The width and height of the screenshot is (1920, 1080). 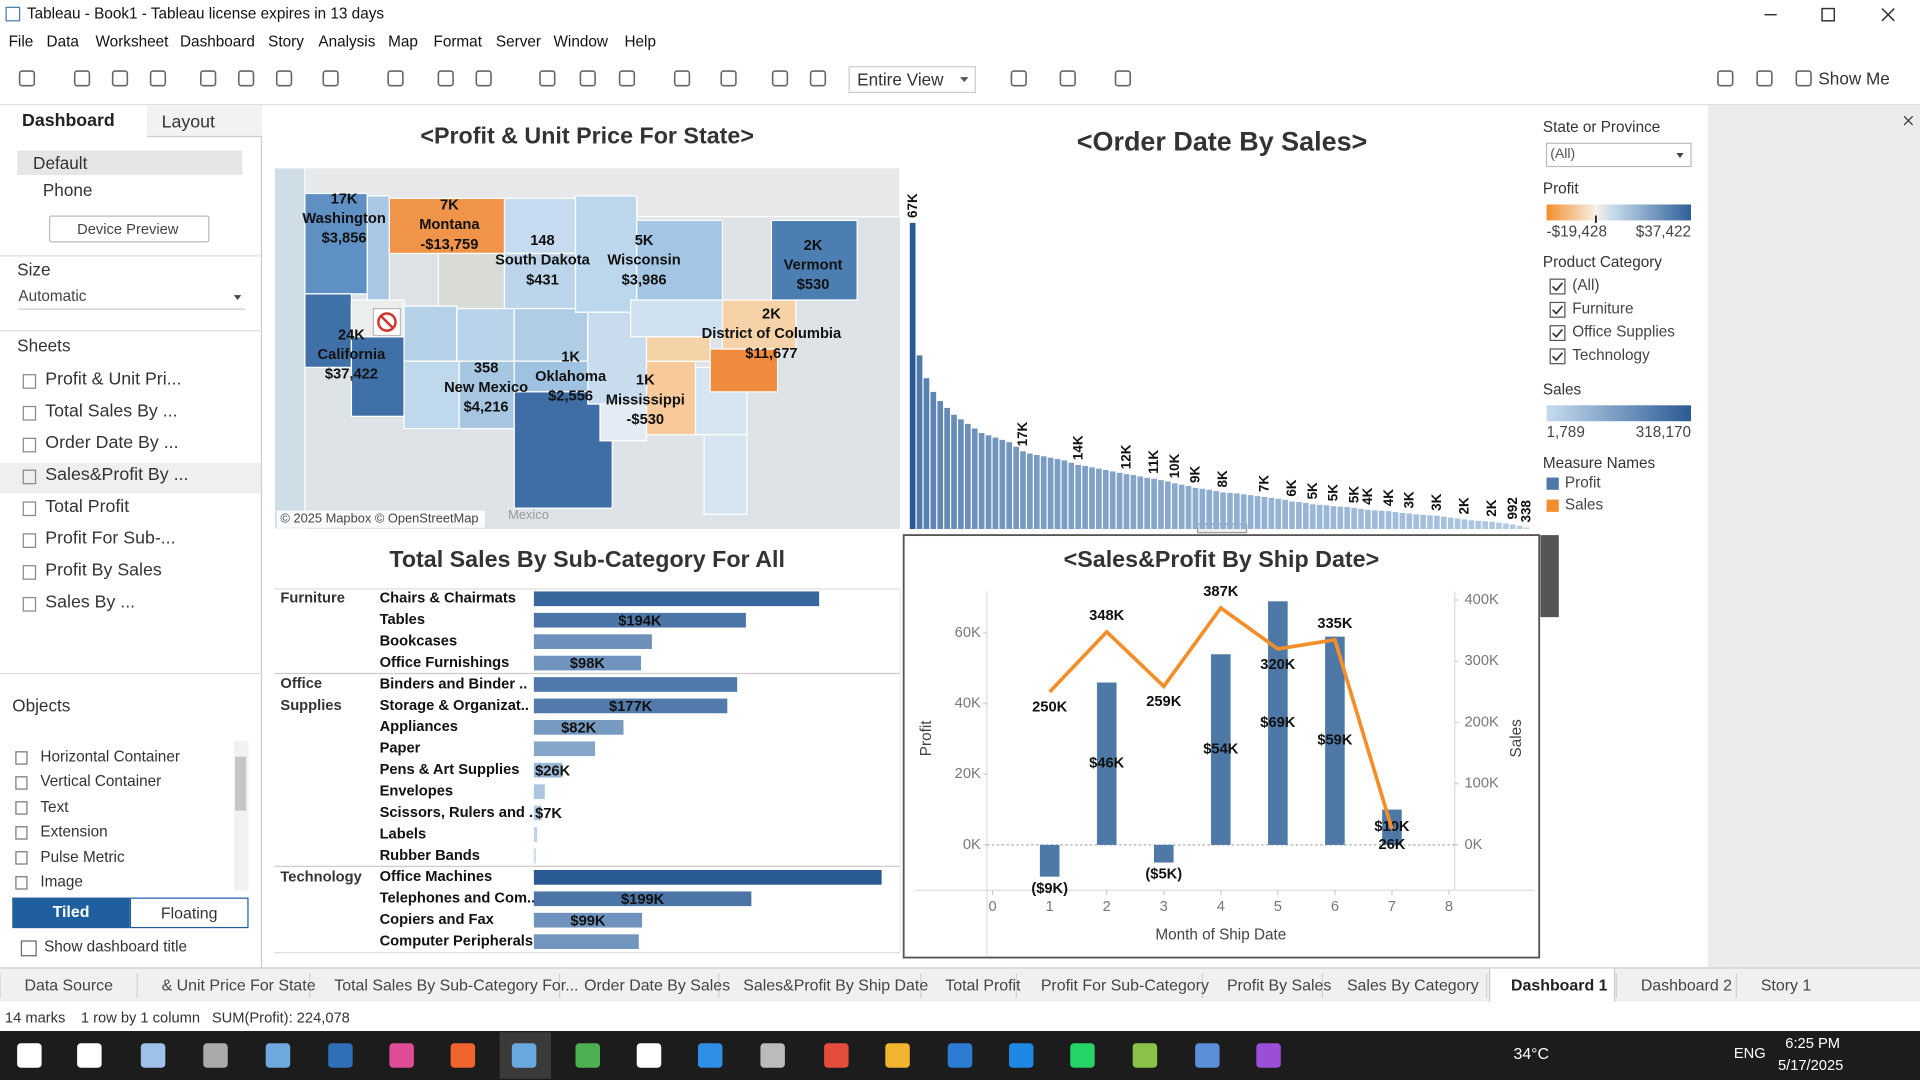 What do you see at coordinates (82, 857) in the screenshot?
I see `object-item: Pulse Metric` at bounding box center [82, 857].